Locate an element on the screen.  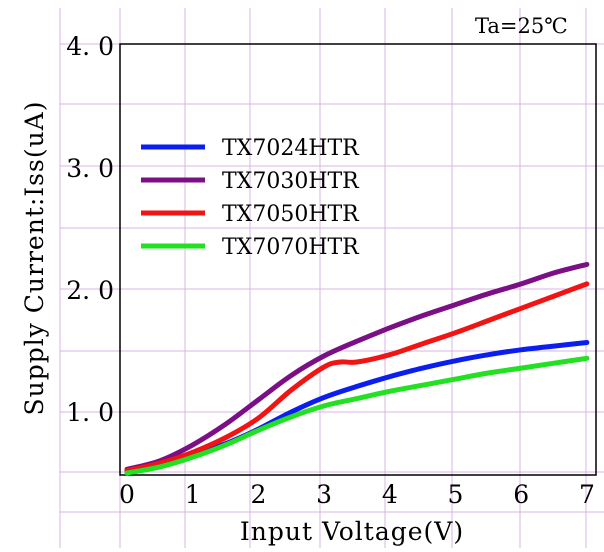
x-tick-label: 4 is located at coordinates (390, 494).